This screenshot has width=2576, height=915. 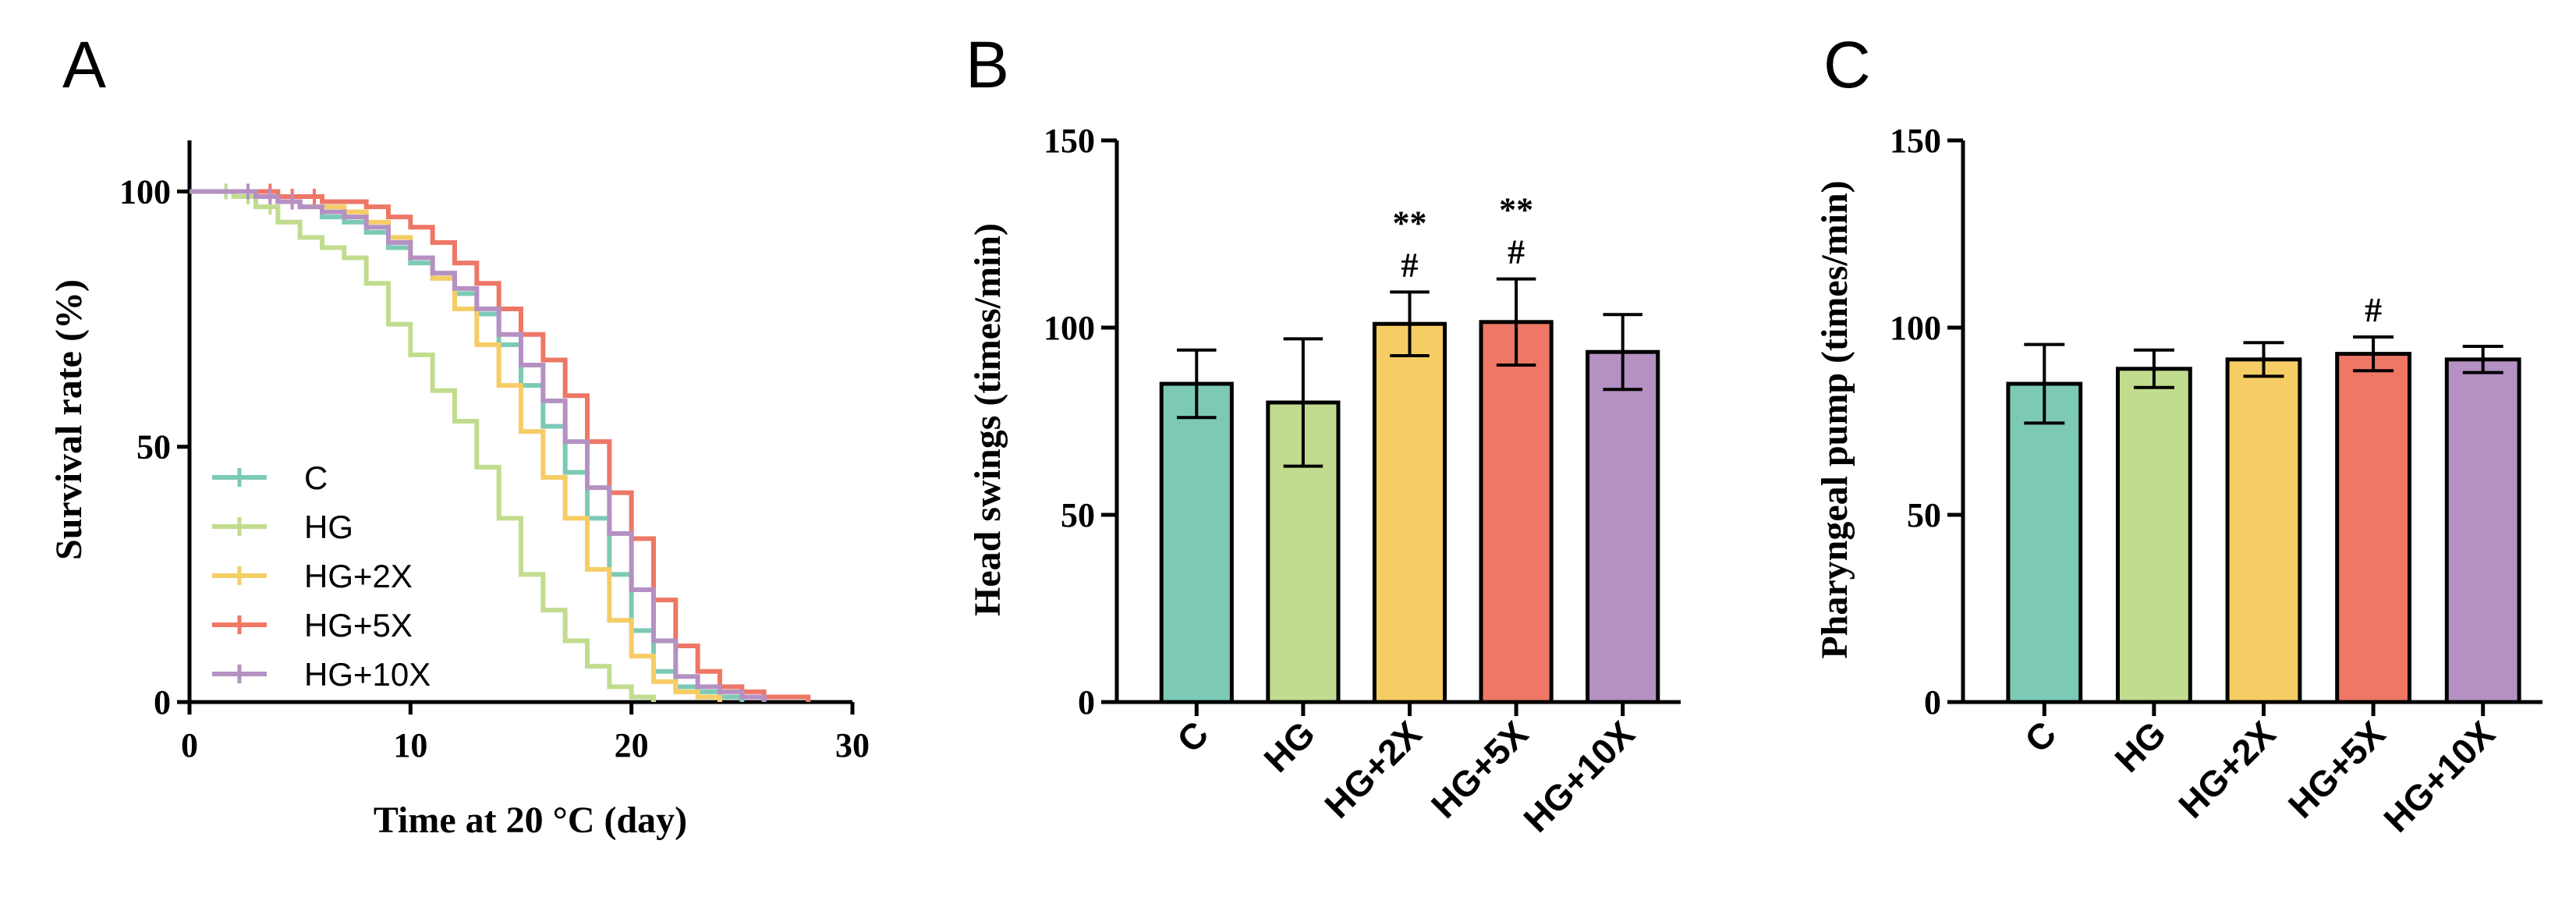 What do you see at coordinates (1915, 141) in the screenshot?
I see `panel-c-y-tick-label-150: 150` at bounding box center [1915, 141].